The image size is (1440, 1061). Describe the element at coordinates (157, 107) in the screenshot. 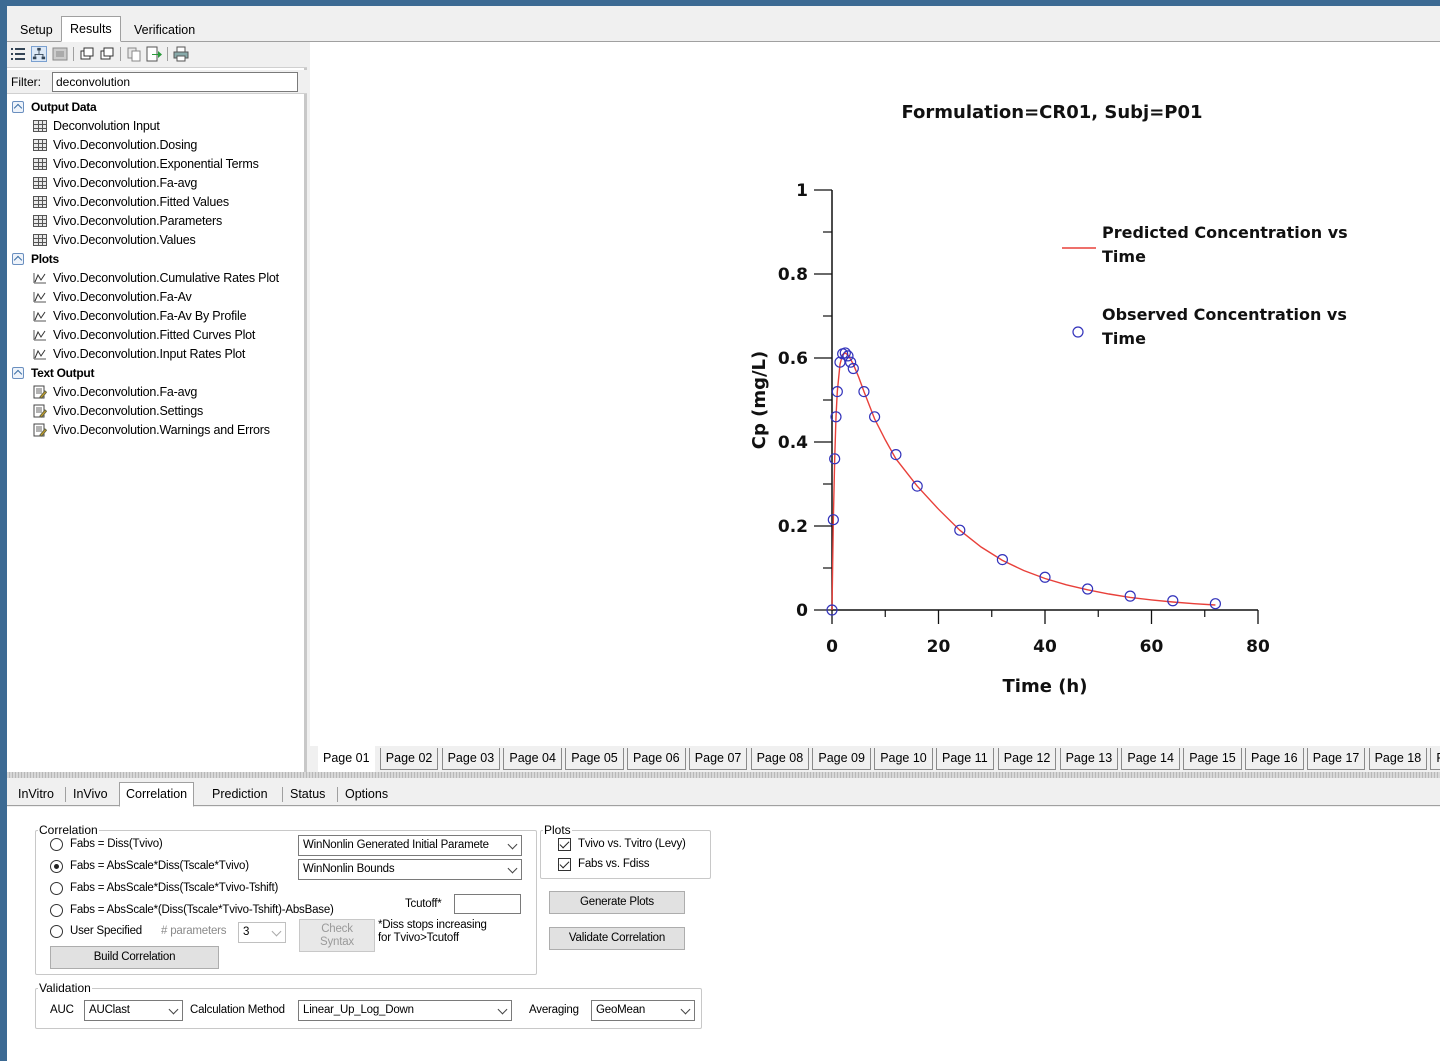

I see `tree-group-output-data: Output Data` at that location.